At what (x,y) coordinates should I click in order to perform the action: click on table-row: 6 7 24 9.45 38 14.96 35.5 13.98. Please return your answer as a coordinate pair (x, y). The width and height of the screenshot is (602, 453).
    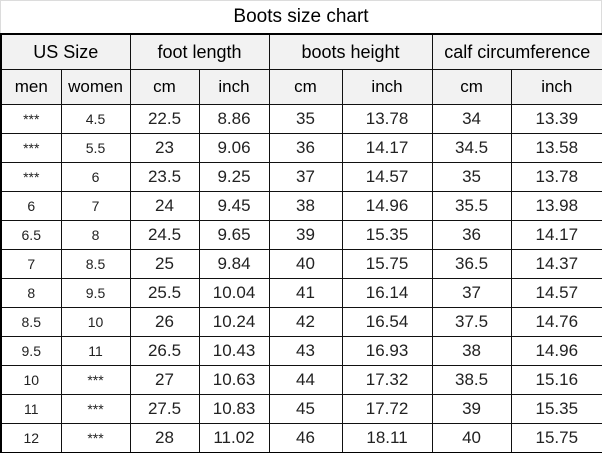
    Looking at the image, I should click on (301, 206).